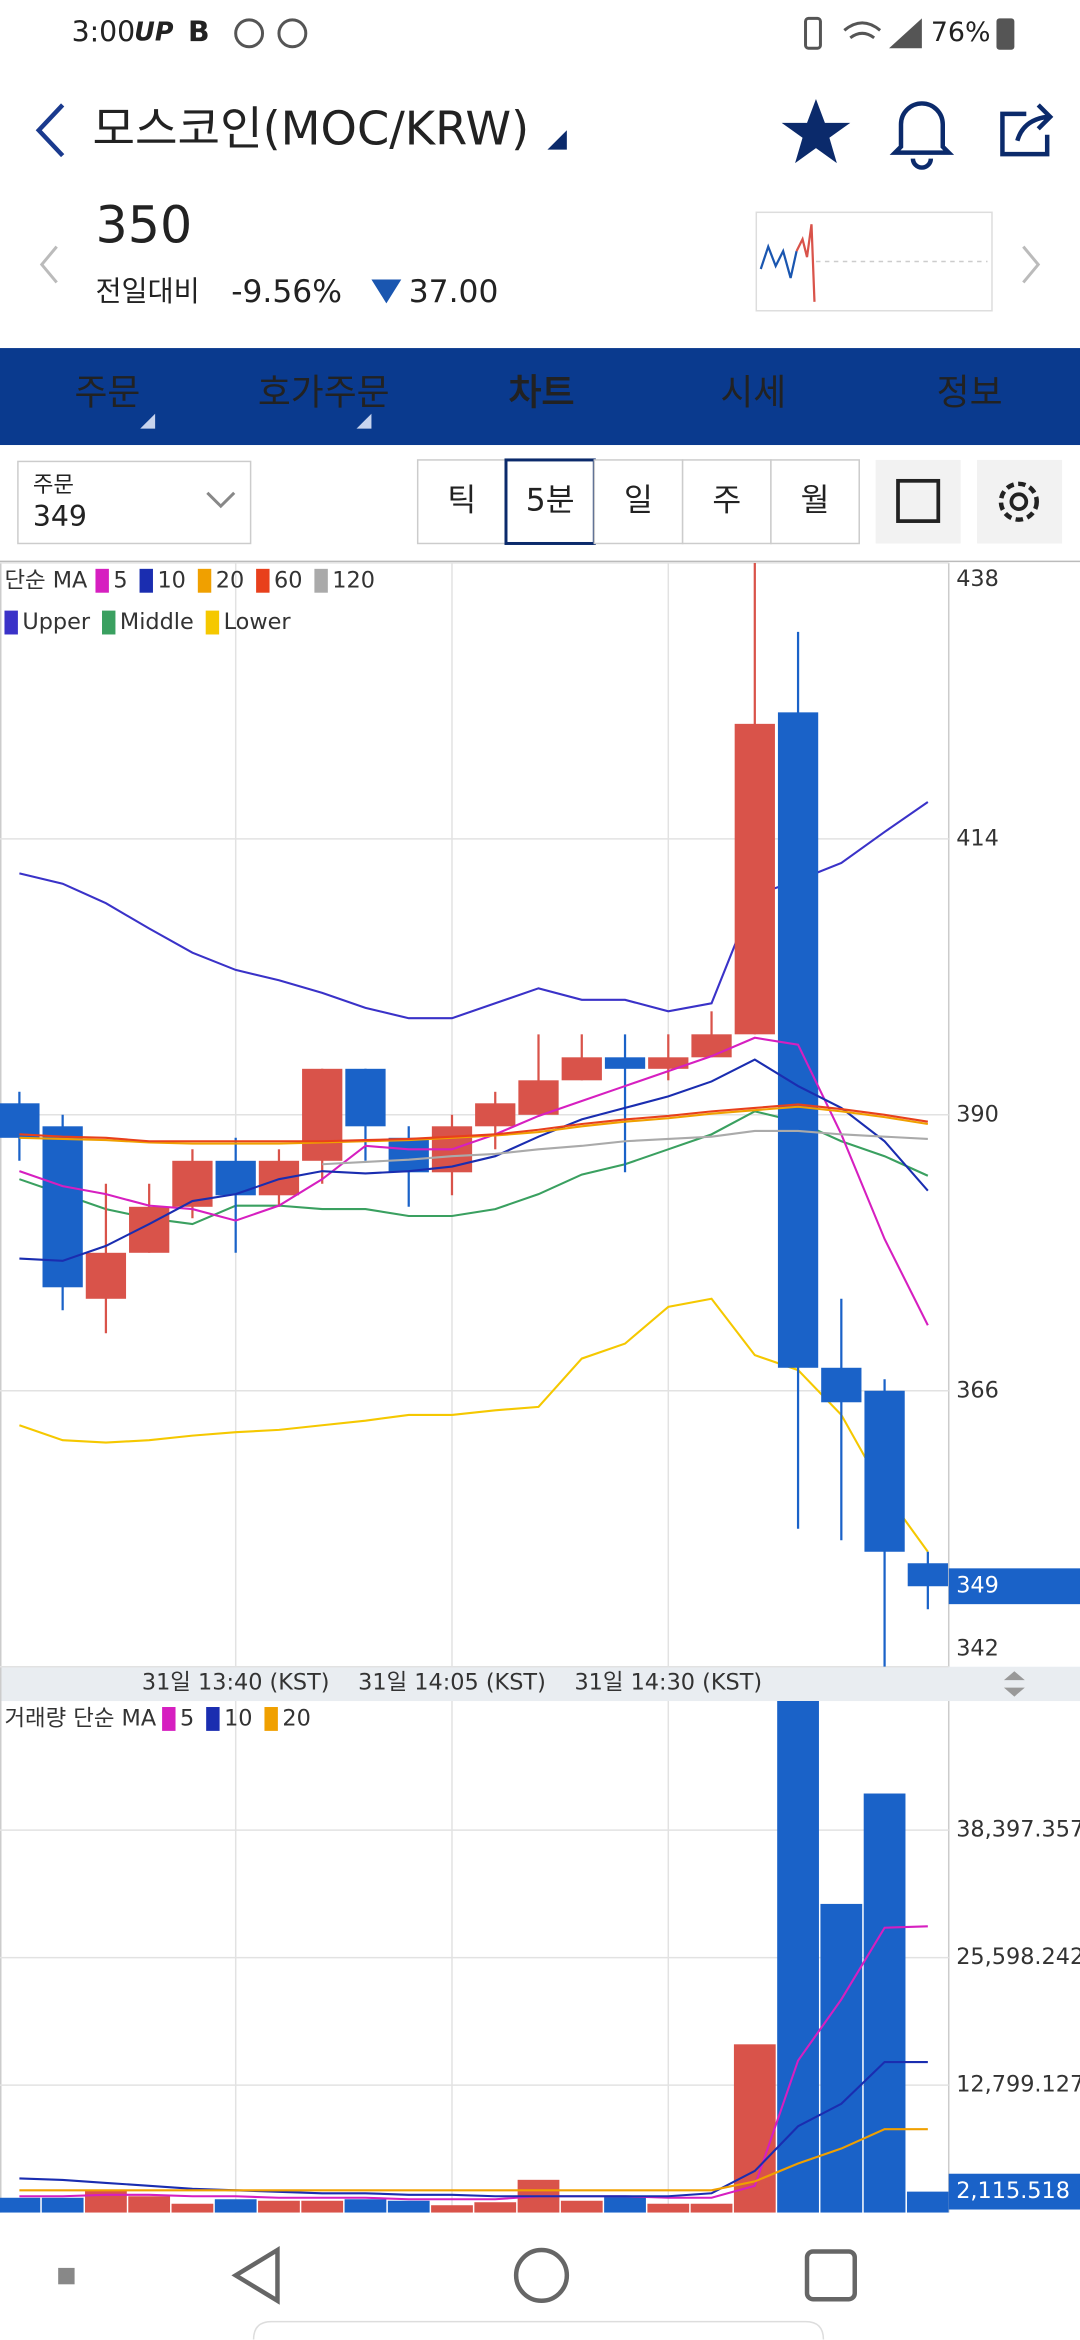 The image size is (1080, 2340). I want to click on y-tick-label: 12,799.127, so click(1018, 2085).